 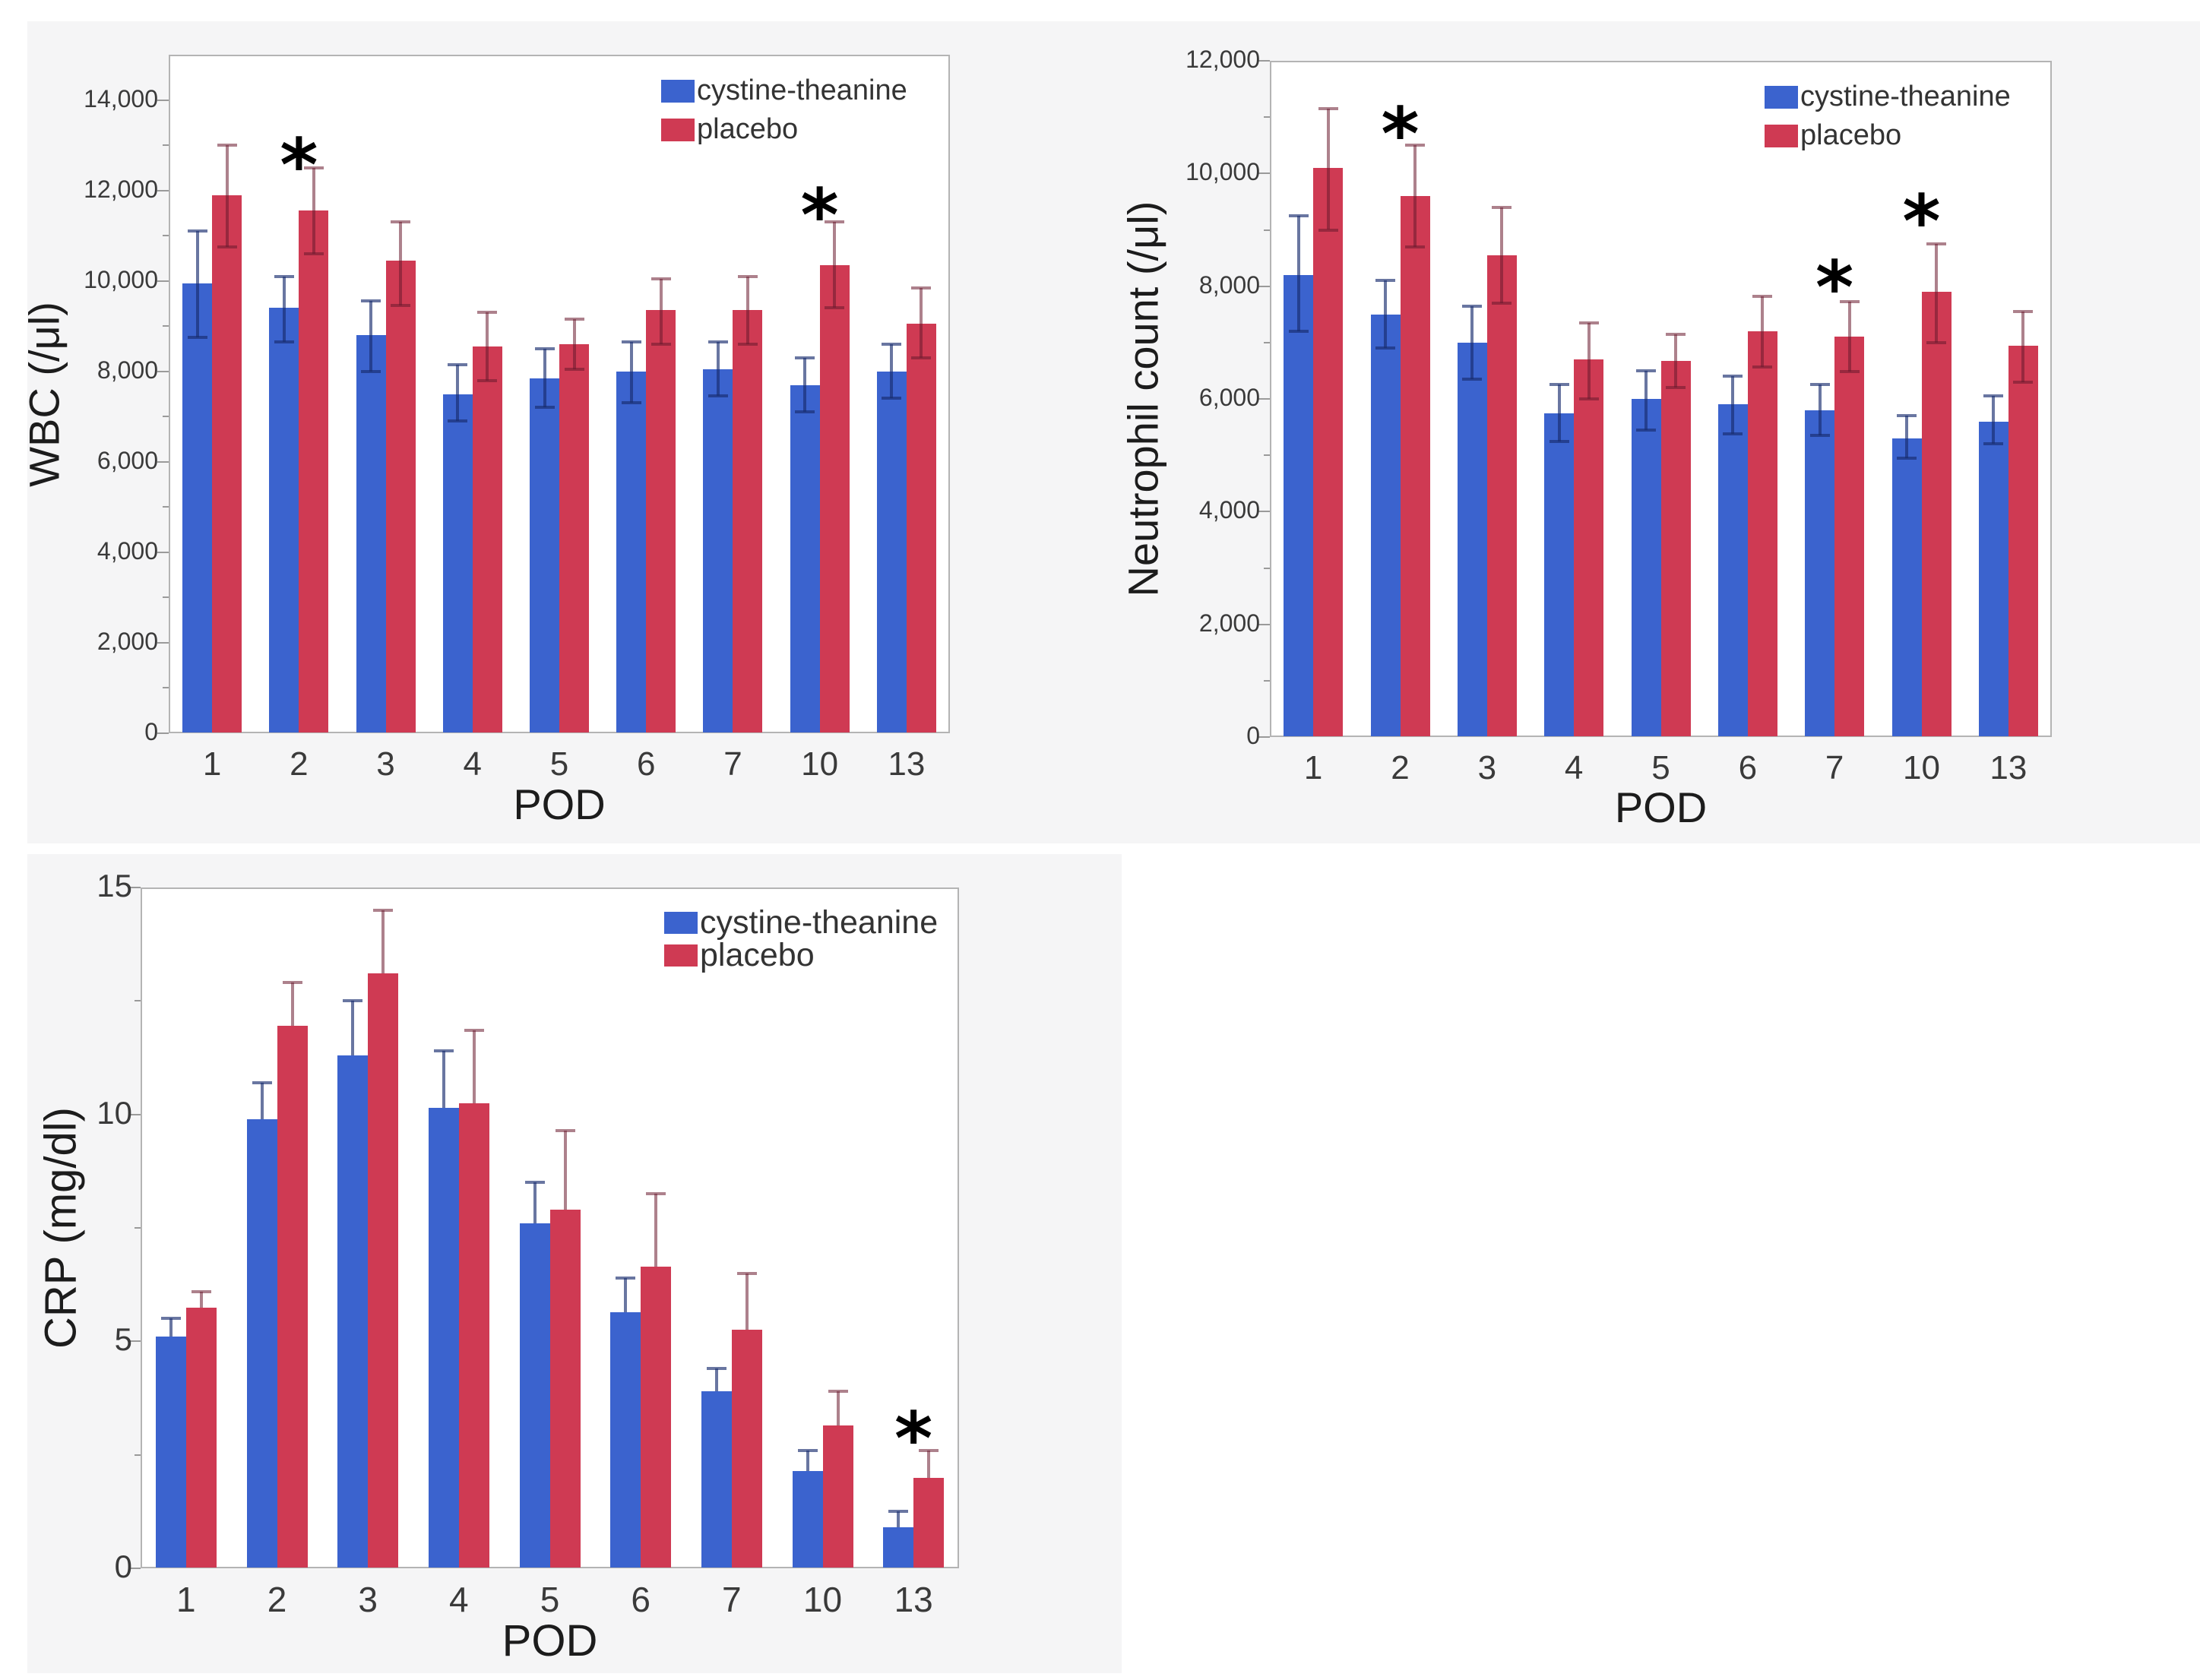 I want to click on x-tick-label: 10, so click(x=1921, y=768).